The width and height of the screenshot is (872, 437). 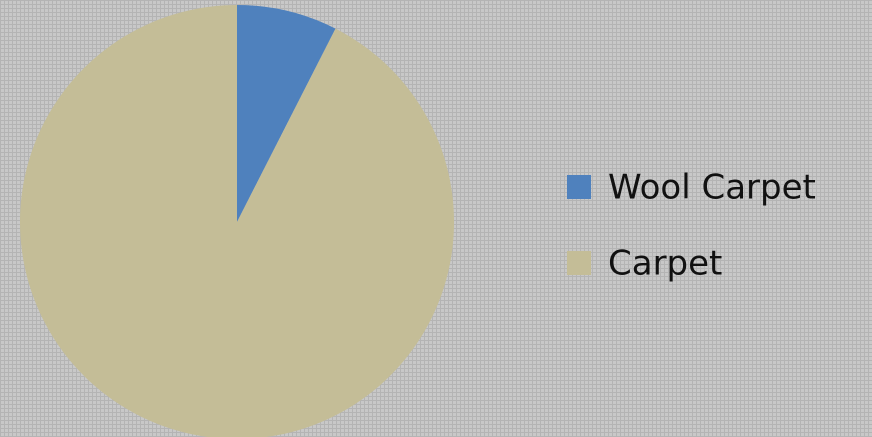 What do you see at coordinates (286, 113) in the screenshot?
I see `pie-slice` at bounding box center [286, 113].